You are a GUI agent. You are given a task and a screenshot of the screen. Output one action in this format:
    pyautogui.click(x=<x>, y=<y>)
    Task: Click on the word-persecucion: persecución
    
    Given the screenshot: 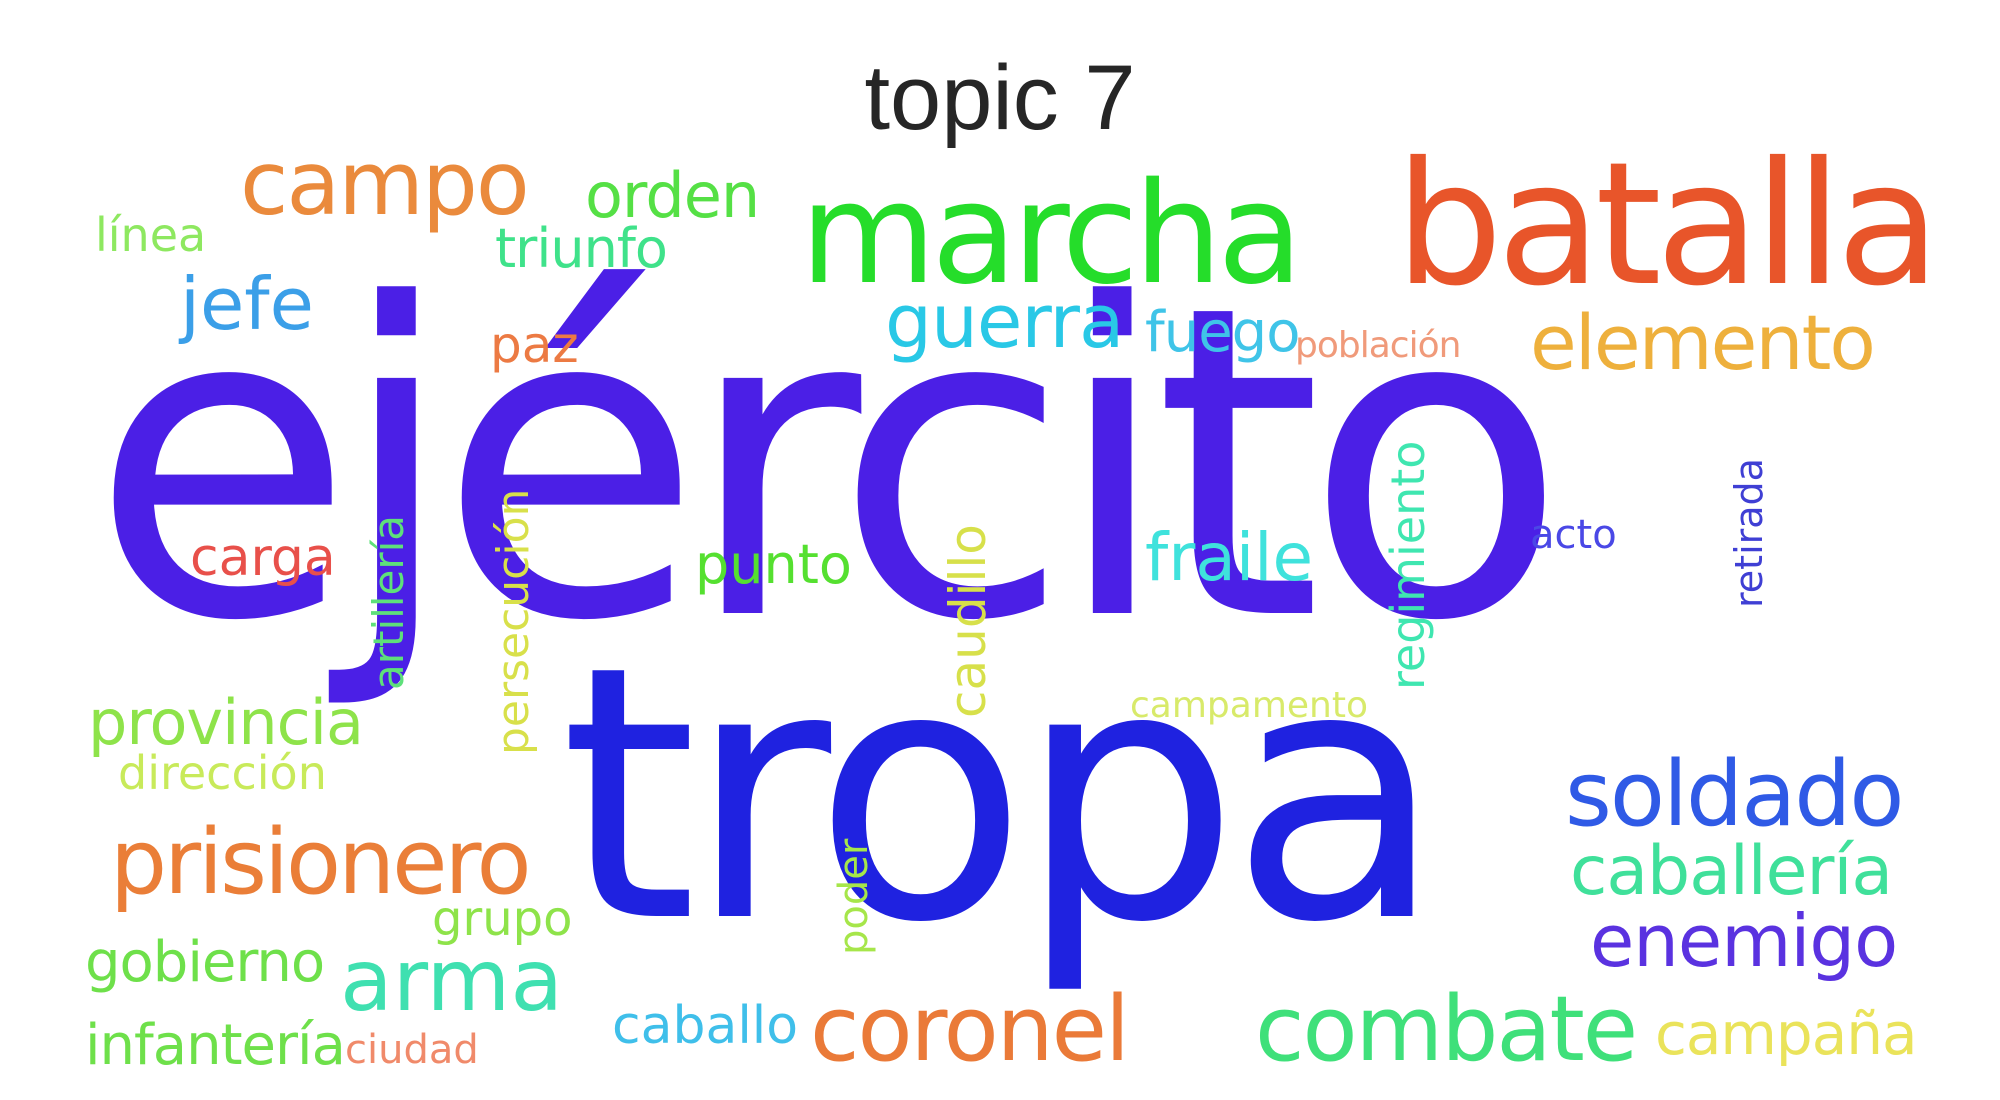 What is the action you would take?
    pyautogui.click(x=513, y=621)
    